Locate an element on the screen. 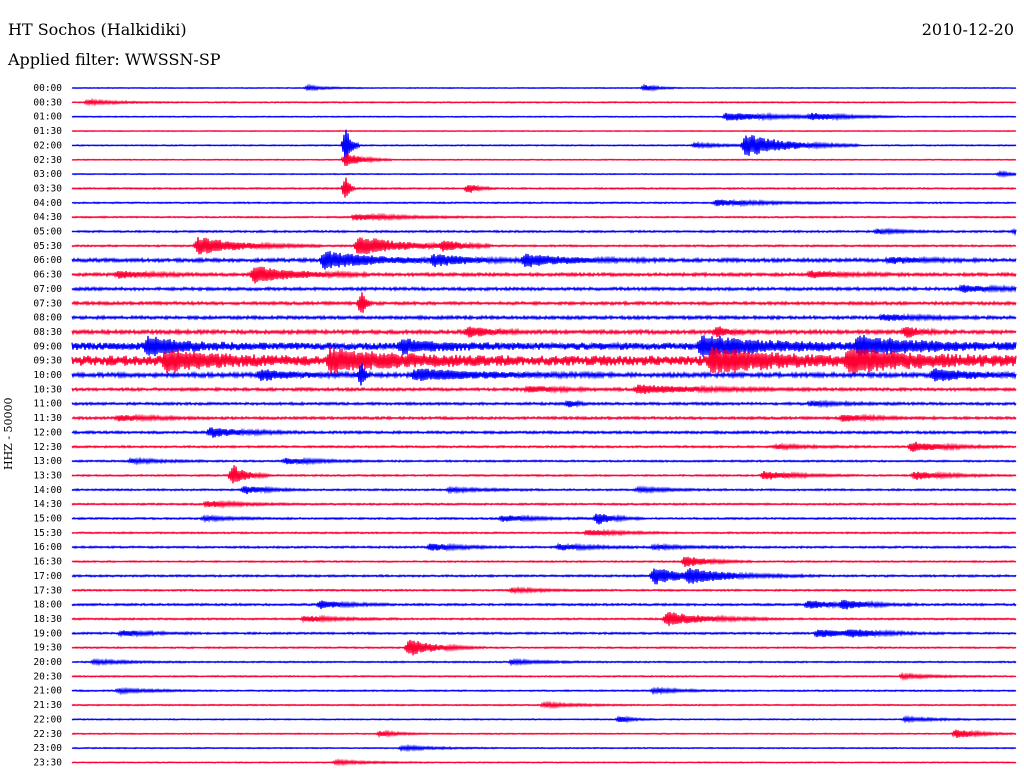  row-time-label: 02:00 is located at coordinates (47, 145).